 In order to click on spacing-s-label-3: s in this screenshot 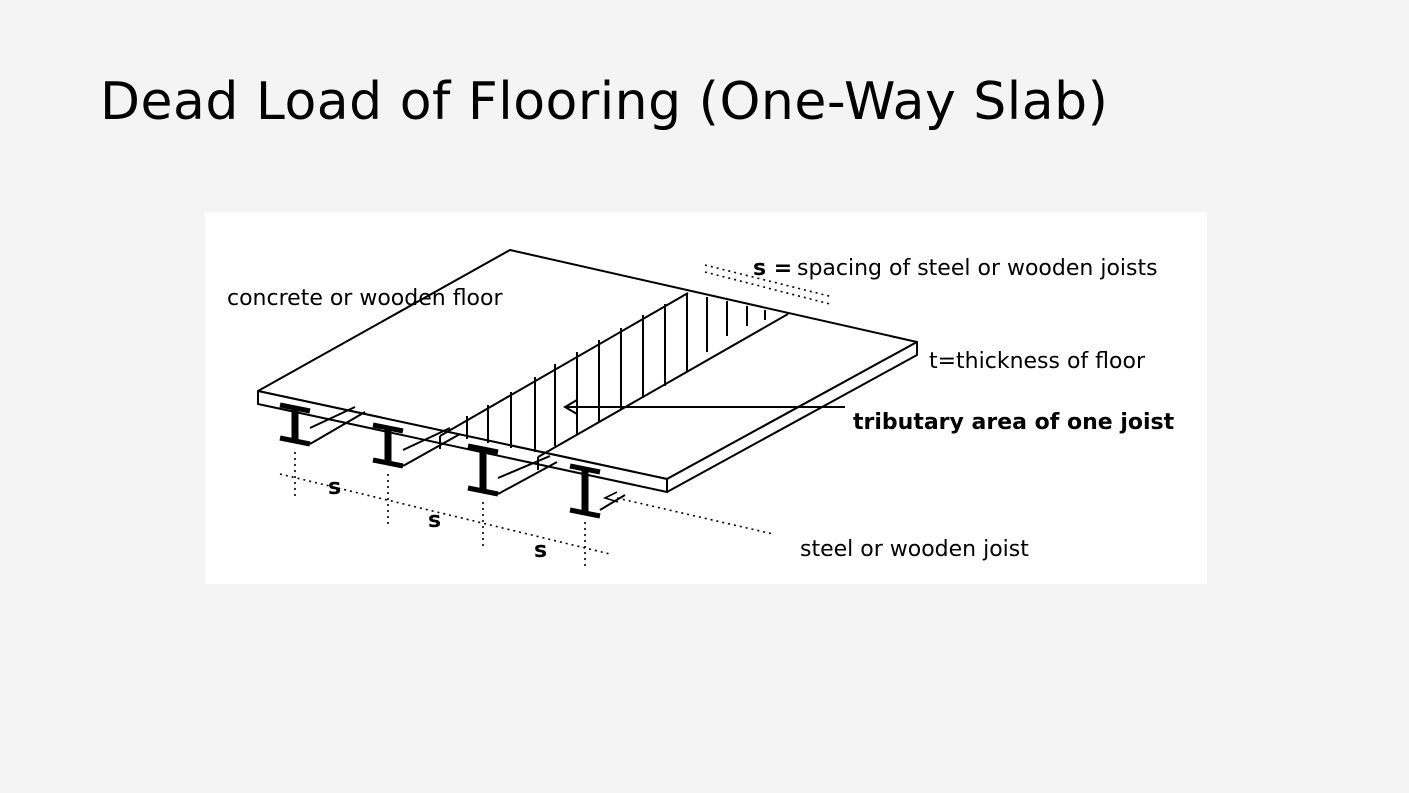, I will do `click(540, 550)`.